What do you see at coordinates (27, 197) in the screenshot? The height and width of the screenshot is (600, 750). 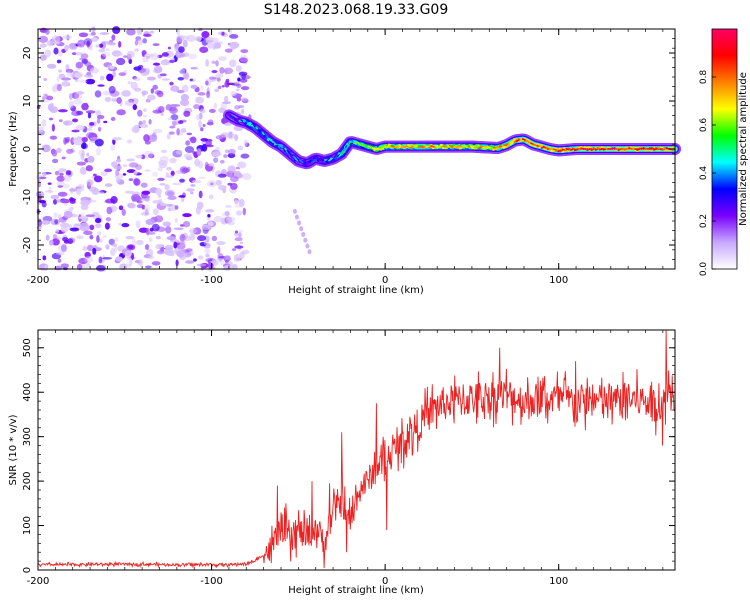 I see `spectrogram-y-tick-label: -10` at bounding box center [27, 197].